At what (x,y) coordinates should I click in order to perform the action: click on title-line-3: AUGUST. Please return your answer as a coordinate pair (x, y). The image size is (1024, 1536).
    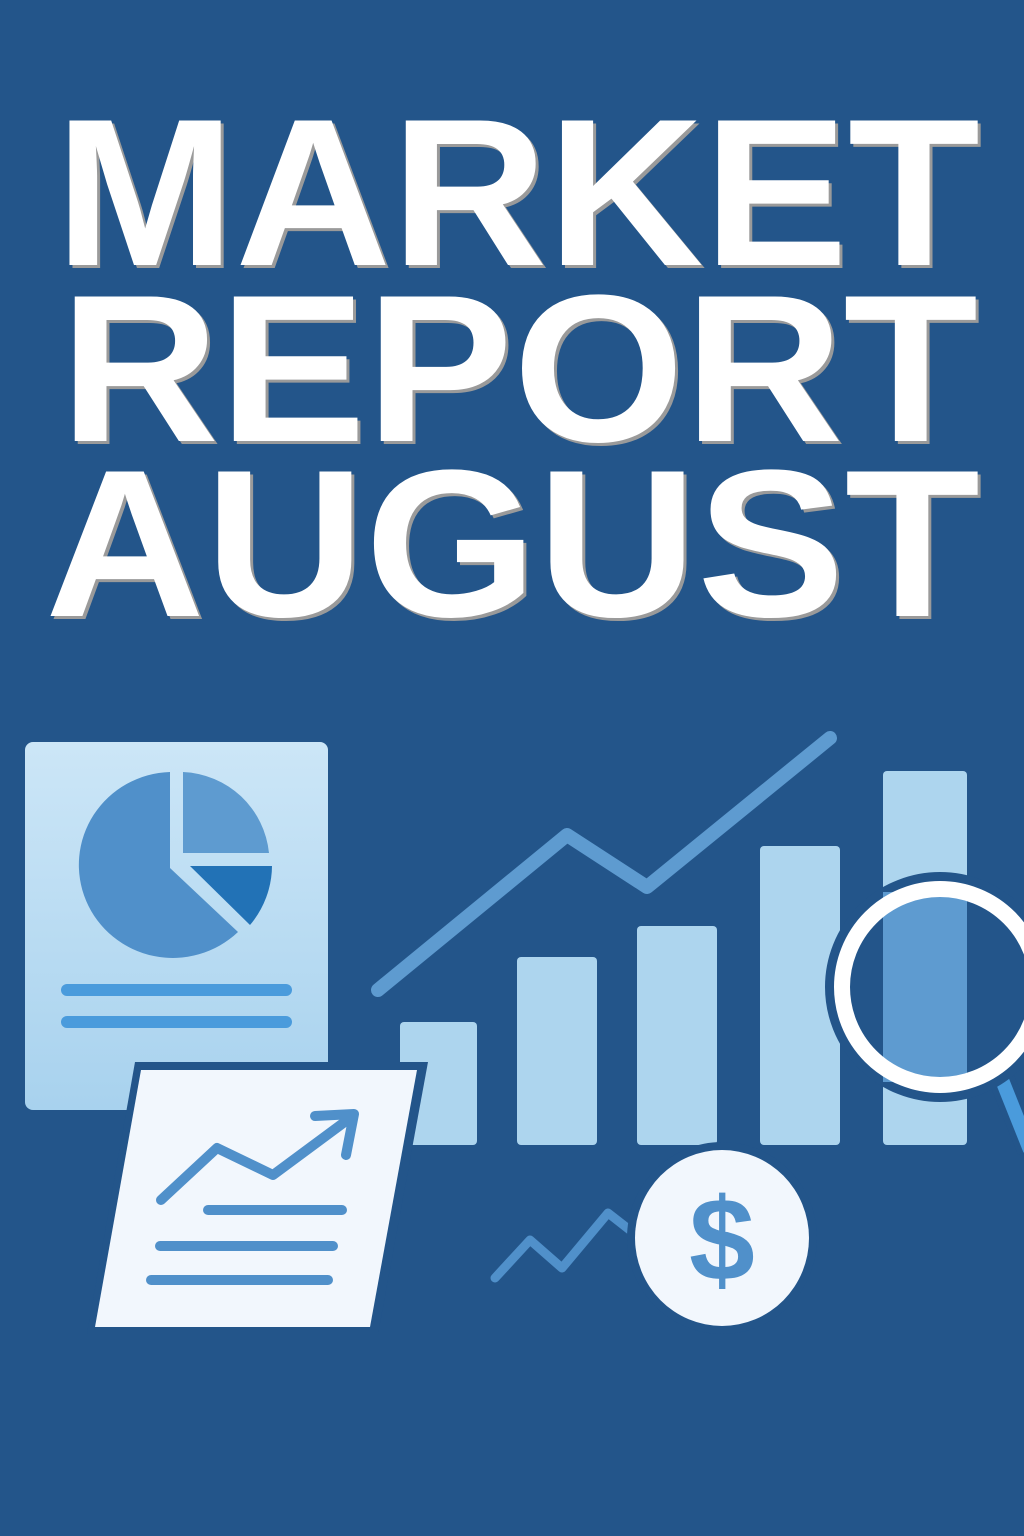
    Looking at the image, I should click on (512, 543).